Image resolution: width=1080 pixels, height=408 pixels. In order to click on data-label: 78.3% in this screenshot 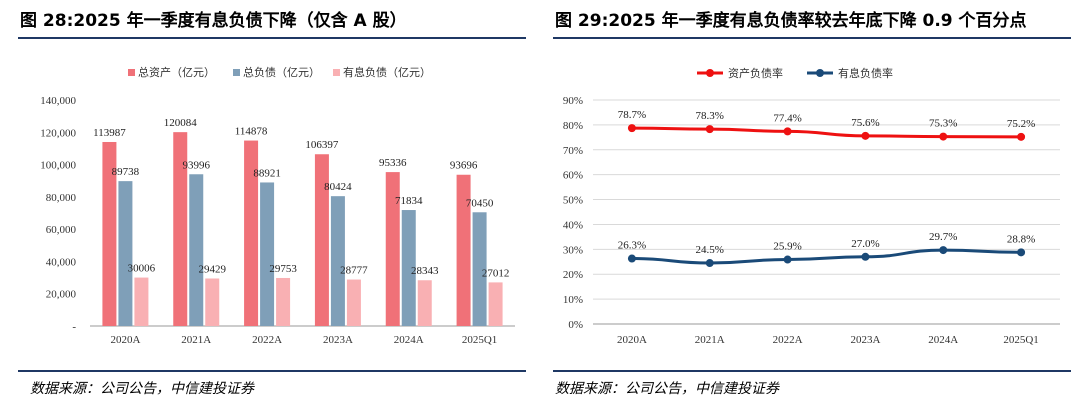, I will do `click(710, 116)`.